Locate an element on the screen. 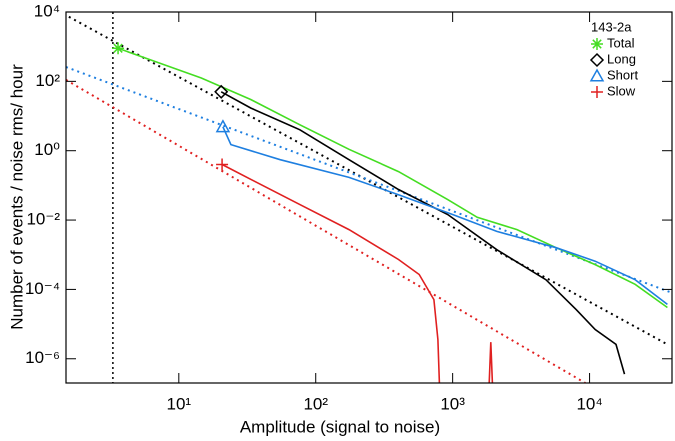 This screenshot has height=441, width=675. legend-item: Total is located at coordinates (613, 42).